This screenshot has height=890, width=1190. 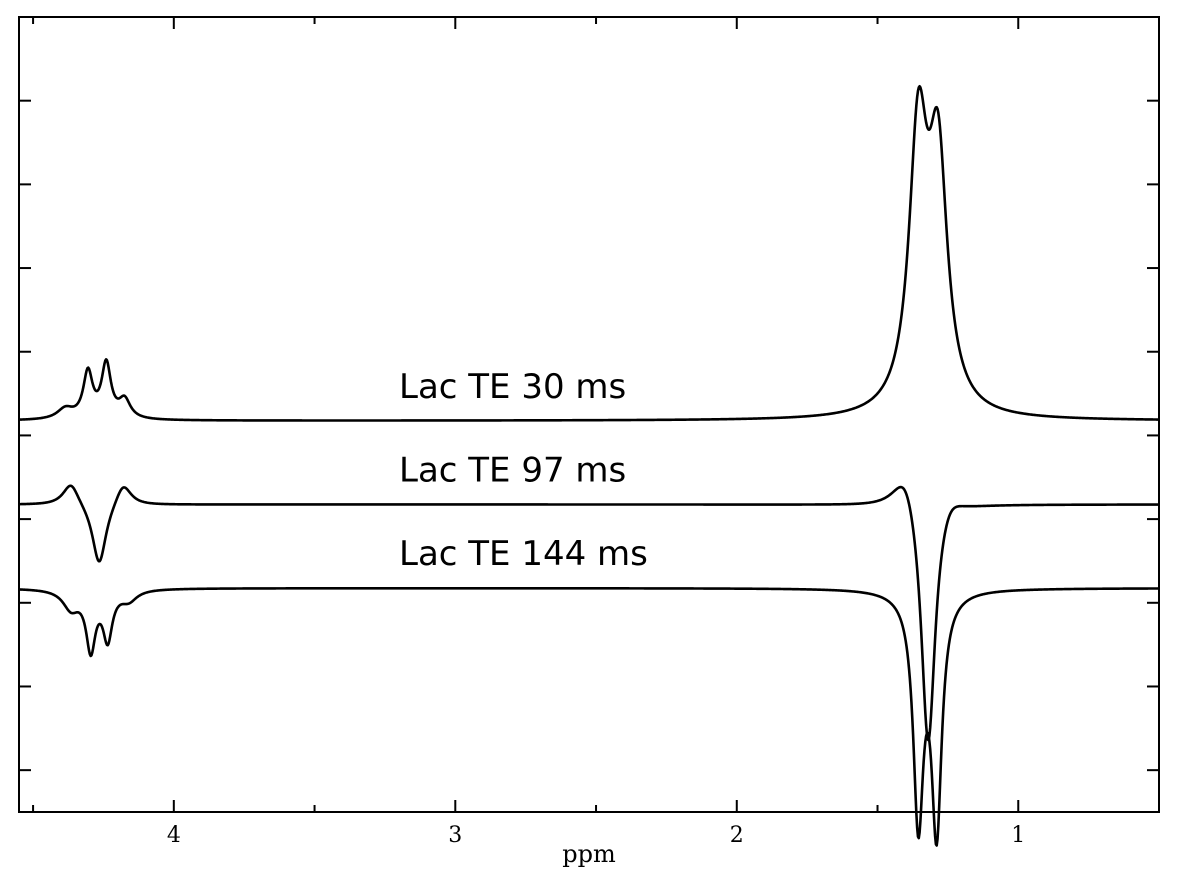 What do you see at coordinates (174, 835) in the screenshot?
I see `x-tick-label-0: 4` at bounding box center [174, 835].